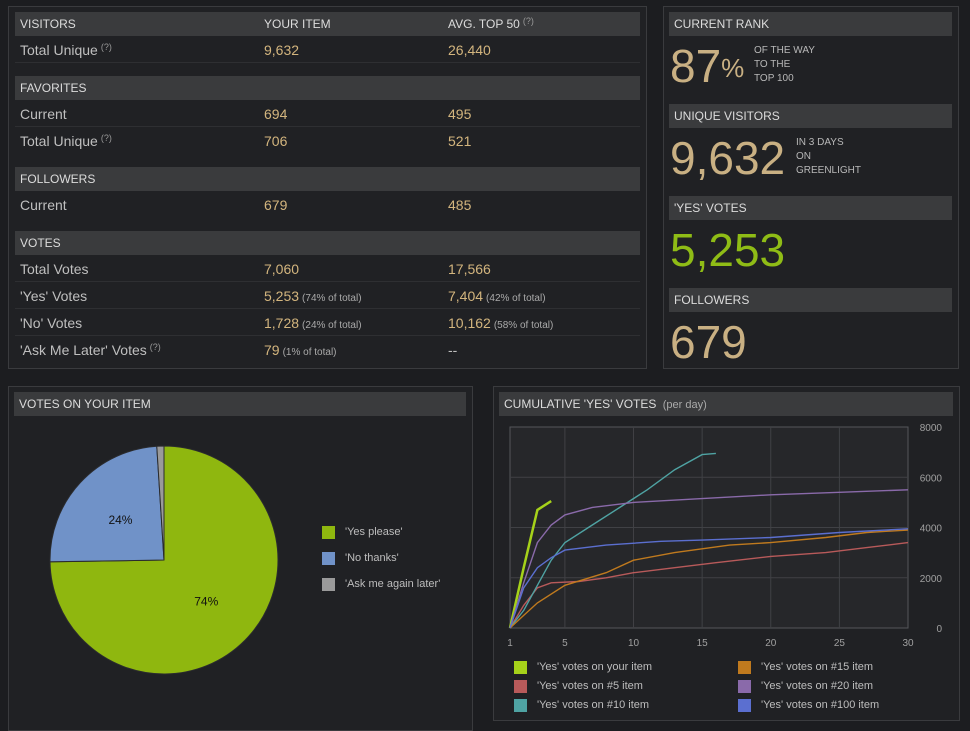  I want to click on legend-label: 'Yes' votes on your item, so click(595, 667).